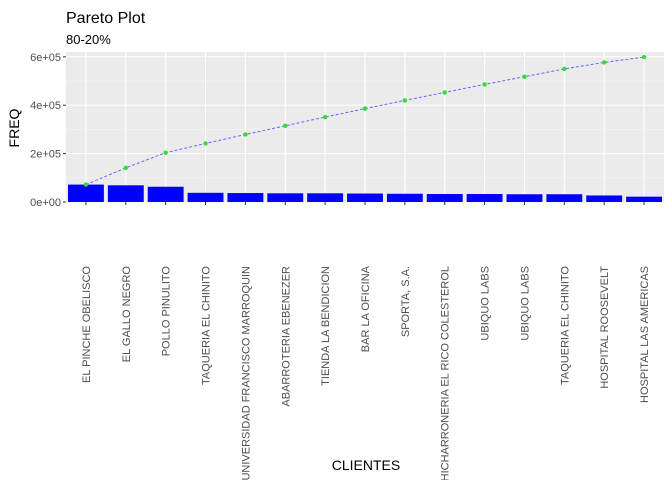  Describe the element at coordinates (605, 327) in the screenshot. I see `x-tick-label: HOSPITAL ROOSEVELT` at that location.